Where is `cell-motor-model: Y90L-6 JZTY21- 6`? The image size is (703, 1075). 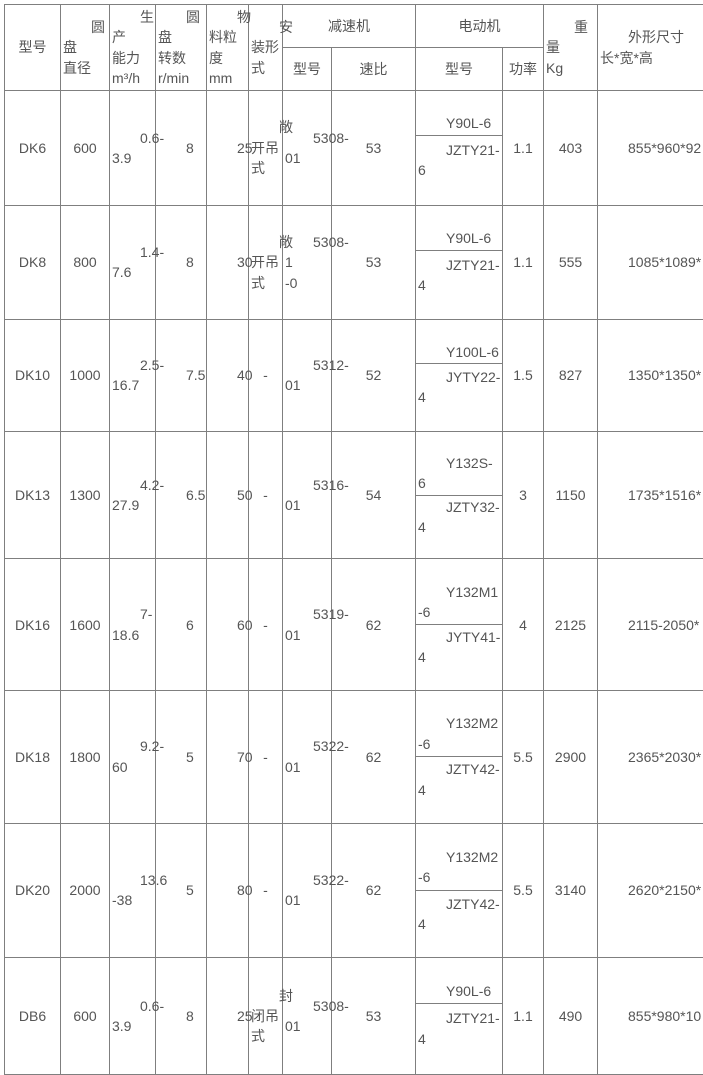 cell-motor-model: Y90L-6 JZTY21- 6 is located at coordinates (459, 148).